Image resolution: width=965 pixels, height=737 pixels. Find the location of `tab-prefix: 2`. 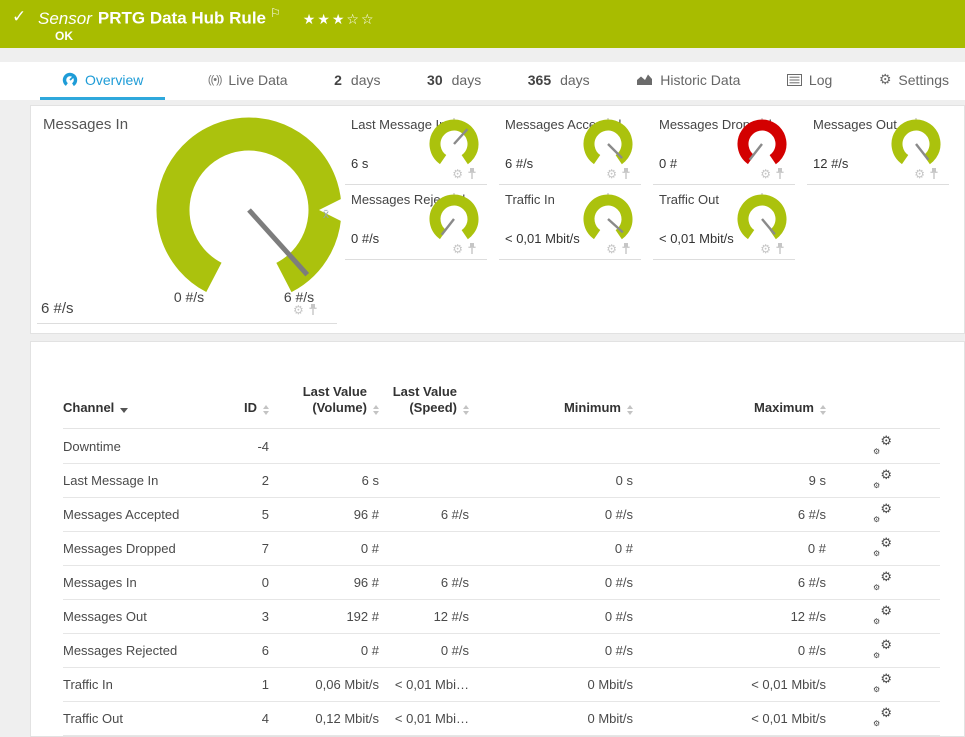

tab-prefix: 2 is located at coordinates (338, 79).